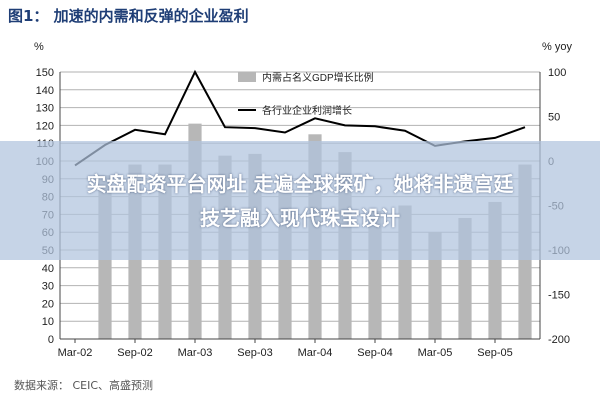  What do you see at coordinates (128, 16) in the screenshot?
I see `figure-title: 图1： 加速的内需和反弹的企业盈利` at bounding box center [128, 16].